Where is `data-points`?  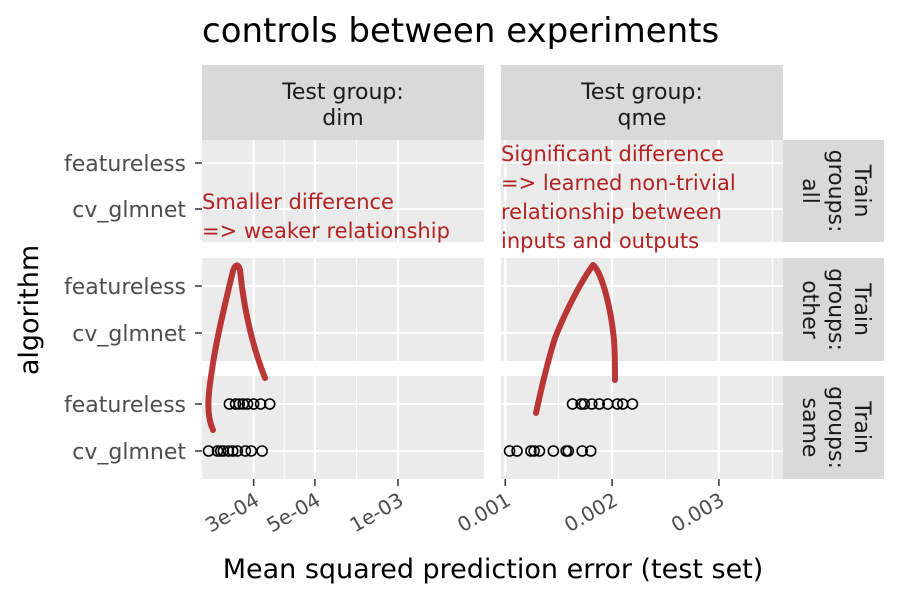 data-points is located at coordinates (420, 427).